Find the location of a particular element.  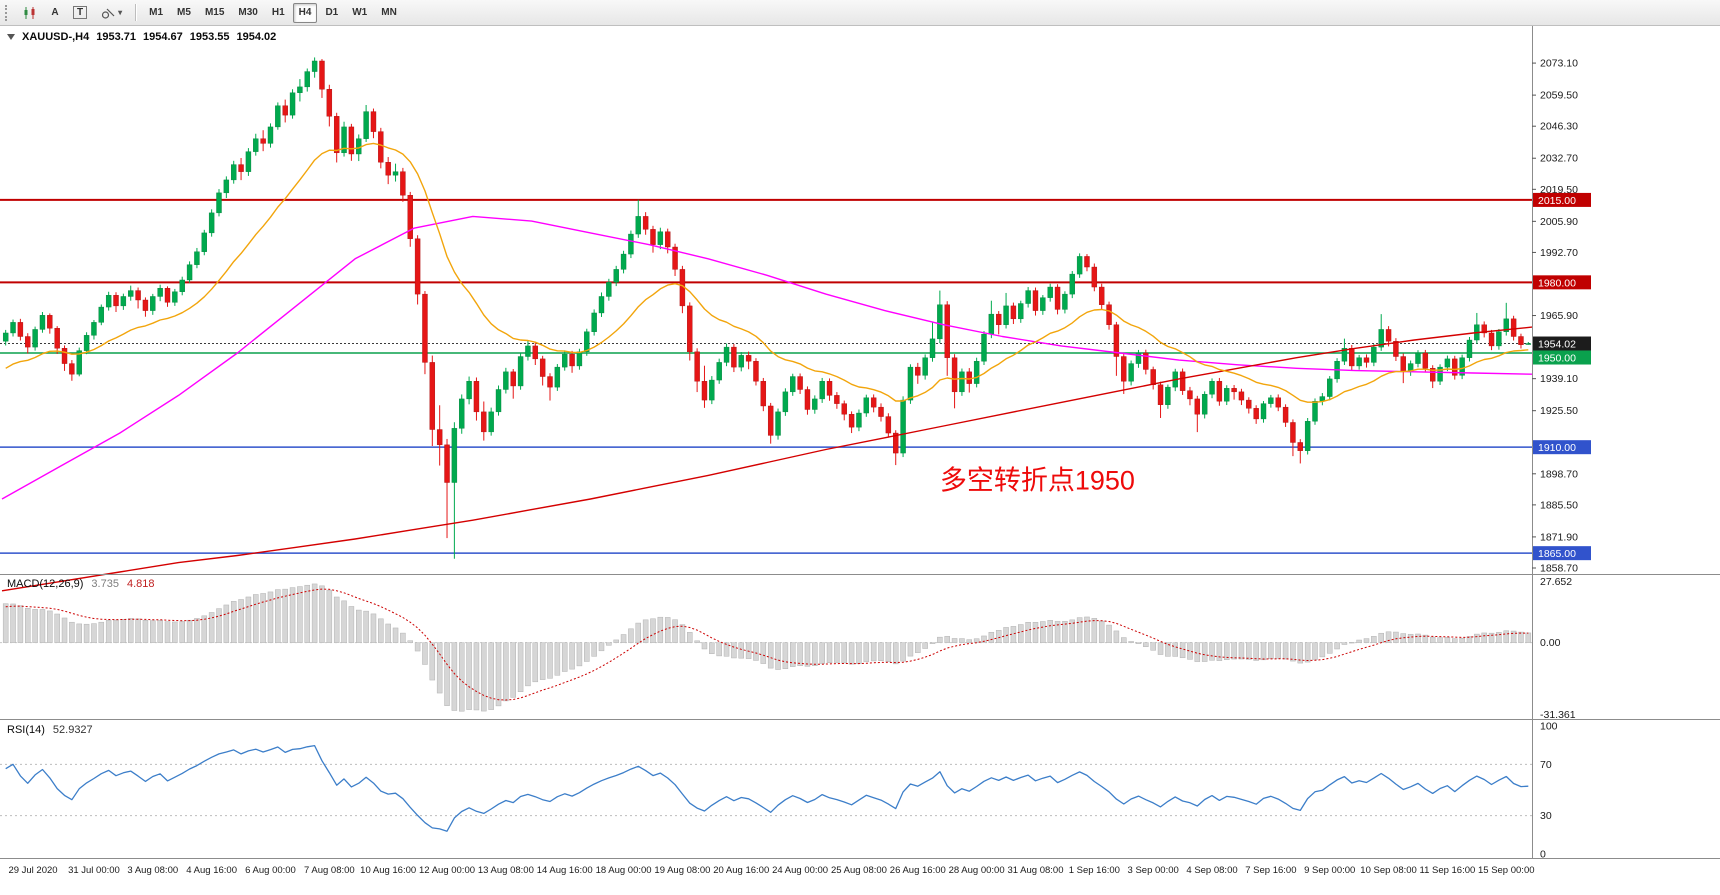

svg-text: 1925.50 is located at coordinates (1559, 411).